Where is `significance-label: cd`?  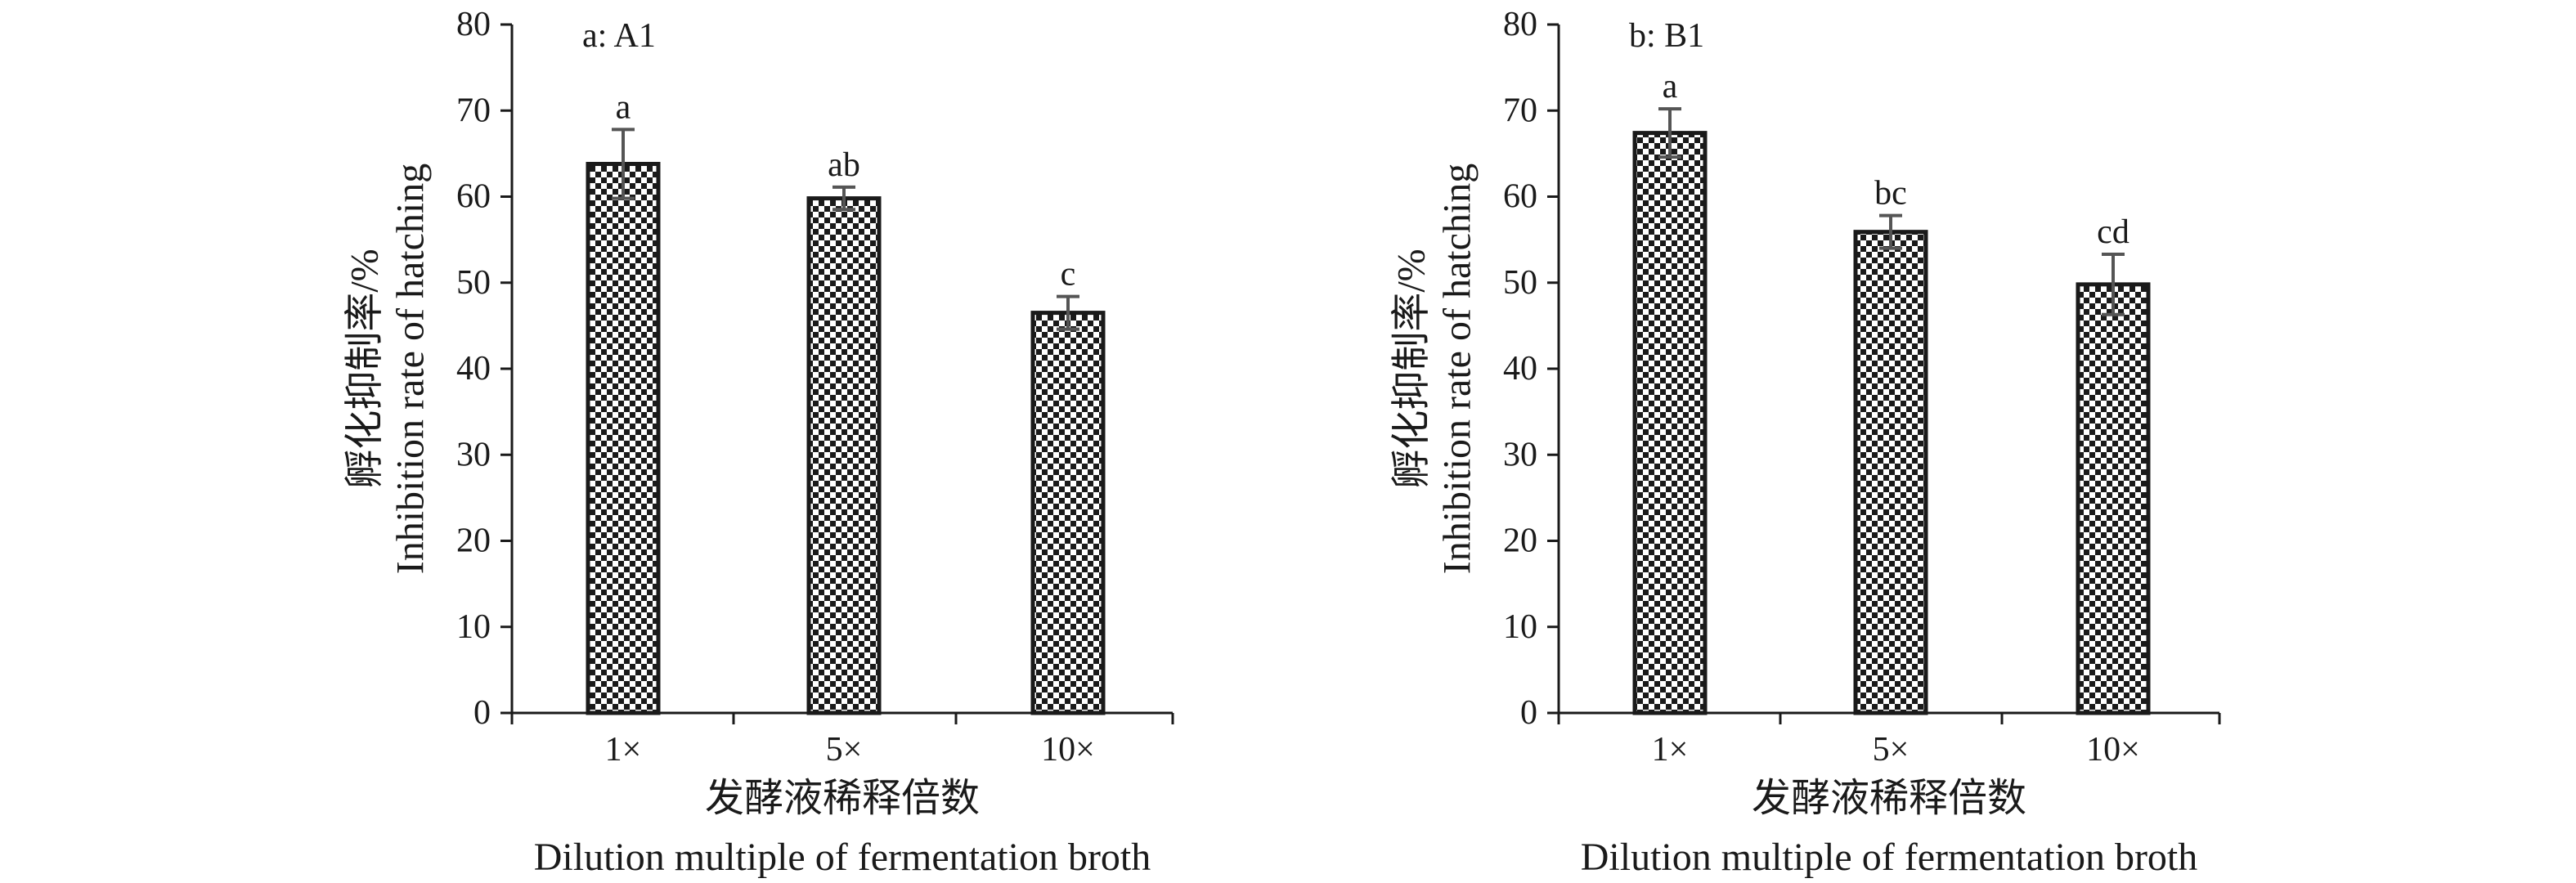 significance-label: cd is located at coordinates (2113, 232).